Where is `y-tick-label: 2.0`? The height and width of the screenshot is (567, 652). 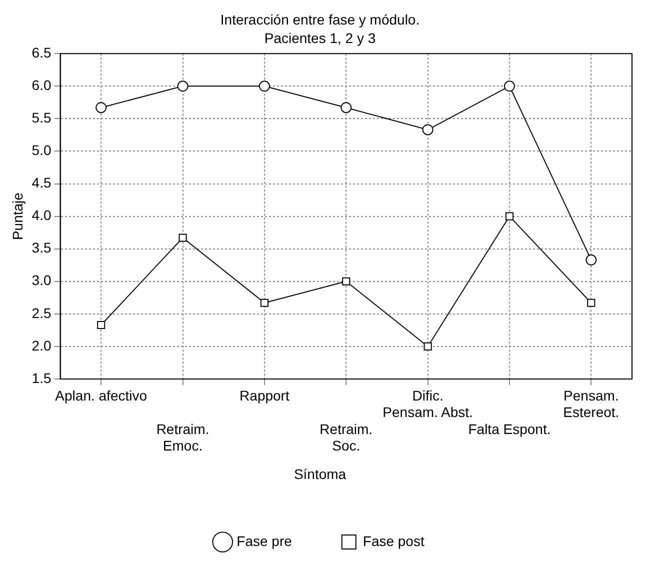
y-tick-label: 2.0 is located at coordinates (42, 345).